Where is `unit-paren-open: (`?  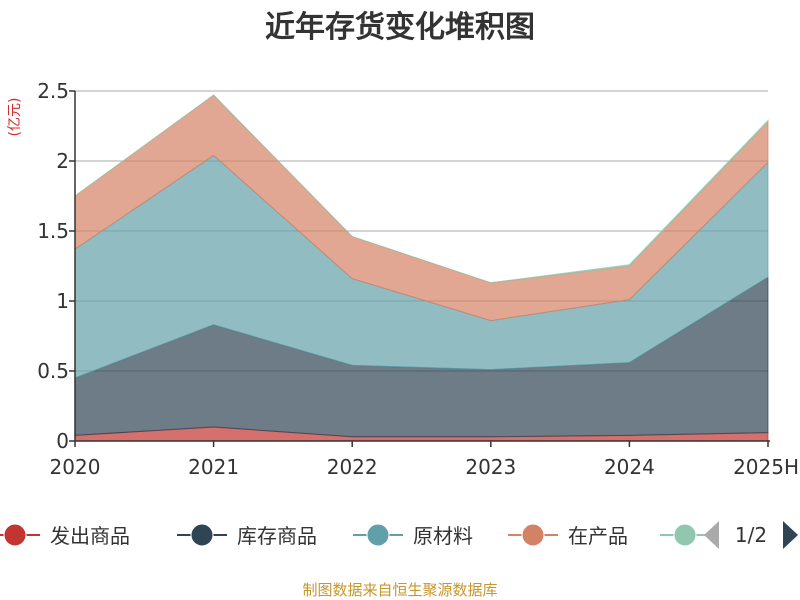
unit-paren-open: ( is located at coordinates (15, 133).